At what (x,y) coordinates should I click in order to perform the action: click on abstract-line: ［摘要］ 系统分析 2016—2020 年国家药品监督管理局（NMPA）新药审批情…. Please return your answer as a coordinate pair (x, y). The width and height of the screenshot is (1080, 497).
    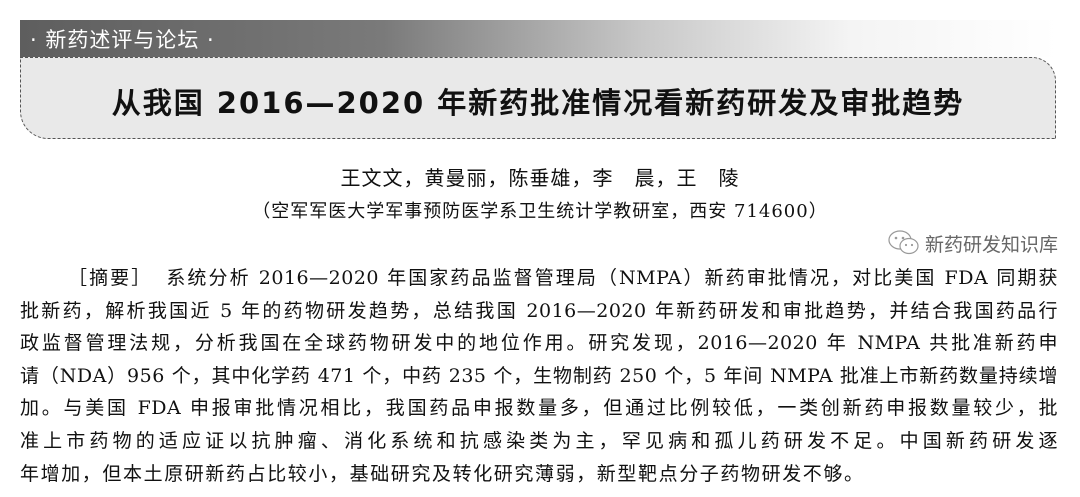
    Looking at the image, I should click on (539, 278).